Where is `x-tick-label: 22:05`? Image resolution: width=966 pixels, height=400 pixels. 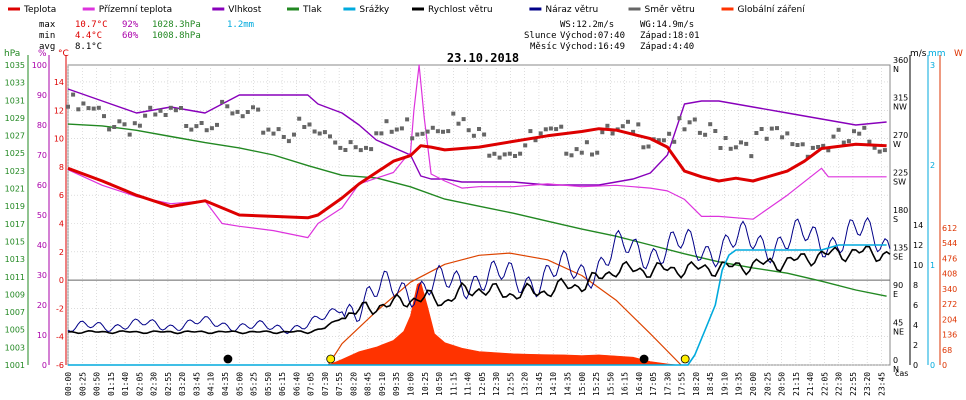
x-tick-label: 22:05 is located at coordinates (824, 384).